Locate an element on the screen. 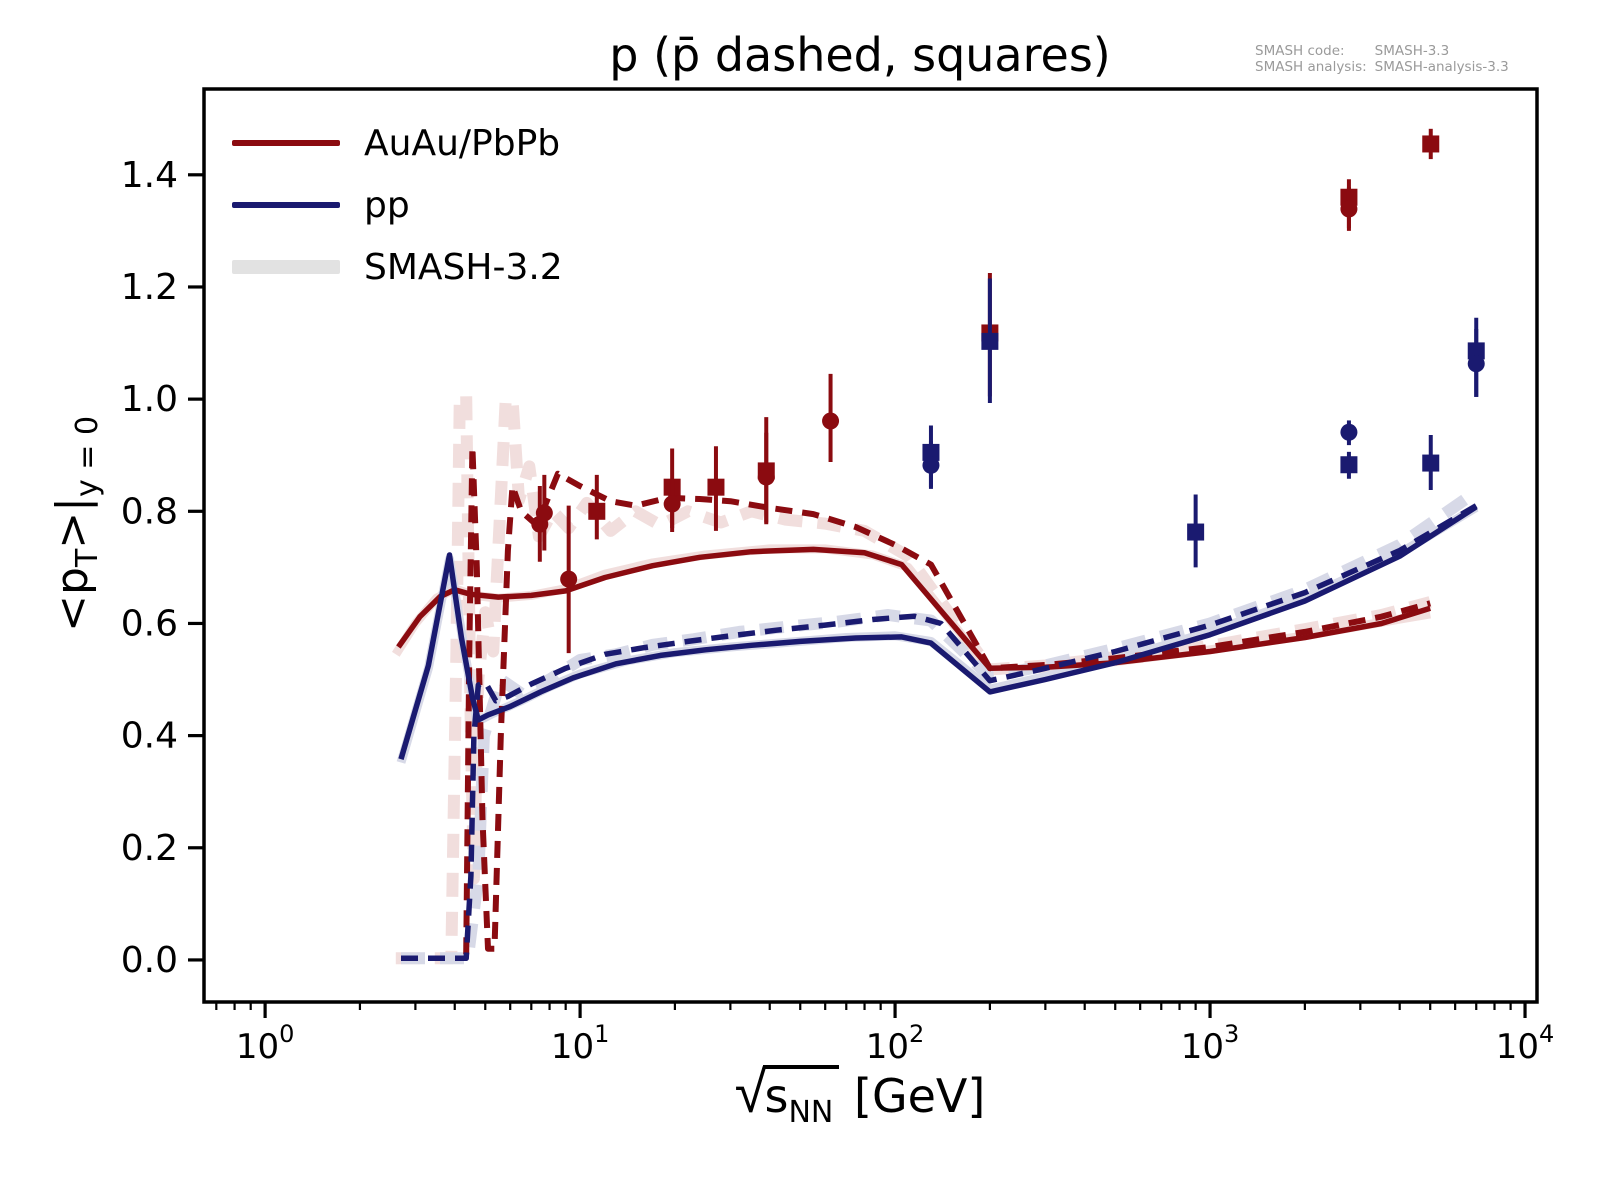 The height and width of the screenshot is (1200, 1600). smash-code-value: SMASH-3.3 is located at coordinates (1412, 51).